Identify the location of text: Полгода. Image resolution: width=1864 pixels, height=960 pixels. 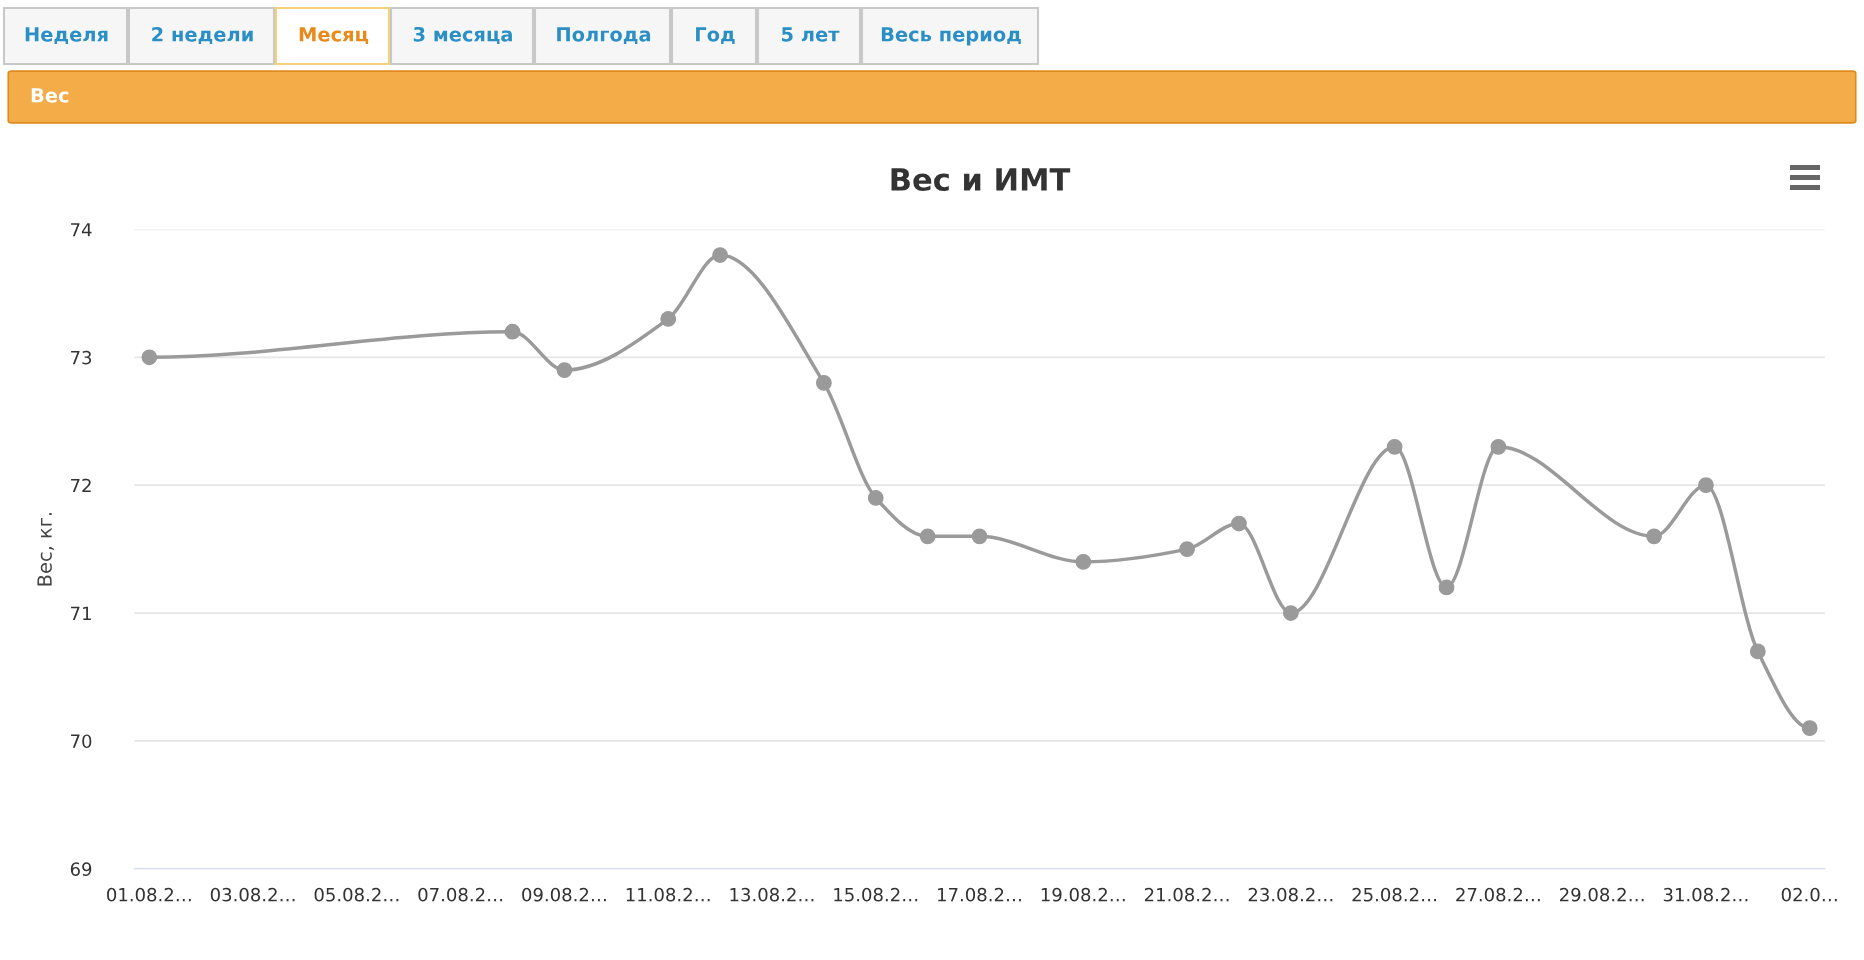
(604, 36).